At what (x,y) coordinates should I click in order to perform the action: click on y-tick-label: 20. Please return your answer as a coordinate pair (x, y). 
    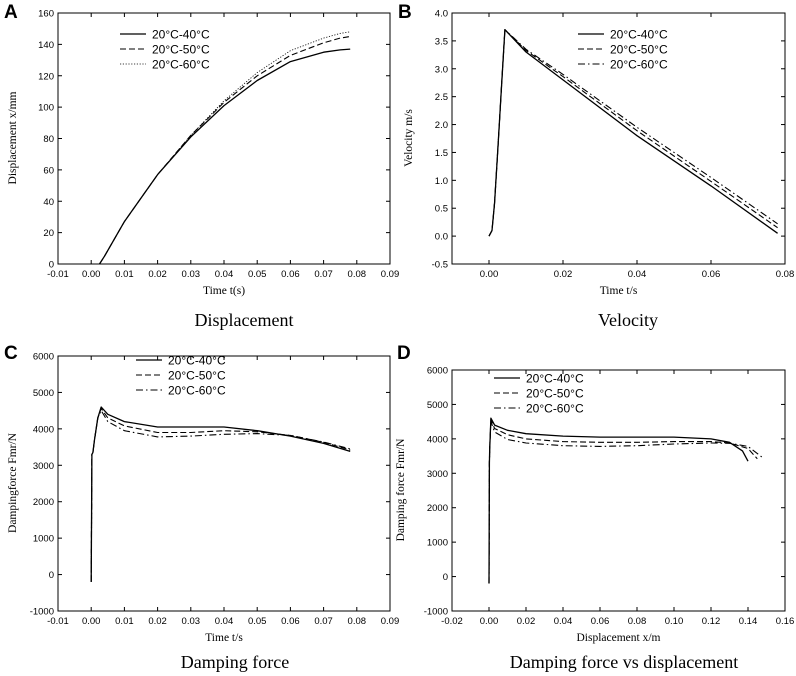
    Looking at the image, I should click on (48, 233).